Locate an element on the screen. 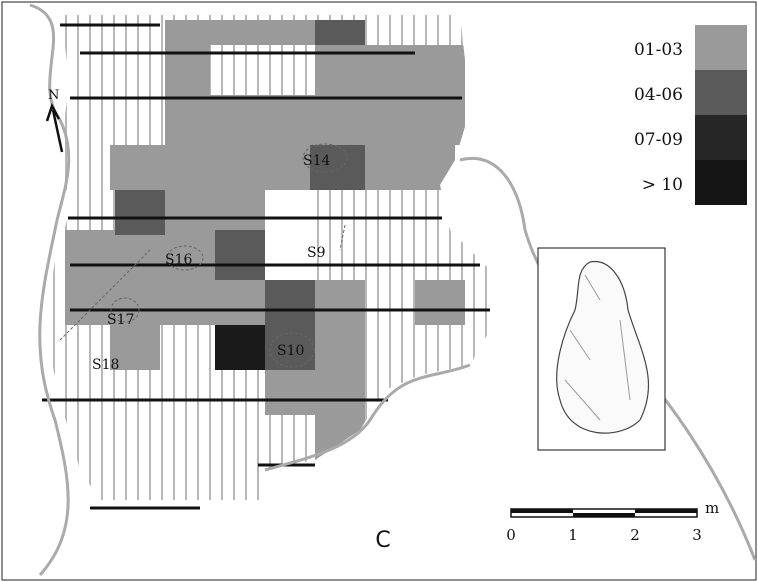 The width and height of the screenshot is (758, 582). legend-label: 01-03 is located at coordinates (658, 50).